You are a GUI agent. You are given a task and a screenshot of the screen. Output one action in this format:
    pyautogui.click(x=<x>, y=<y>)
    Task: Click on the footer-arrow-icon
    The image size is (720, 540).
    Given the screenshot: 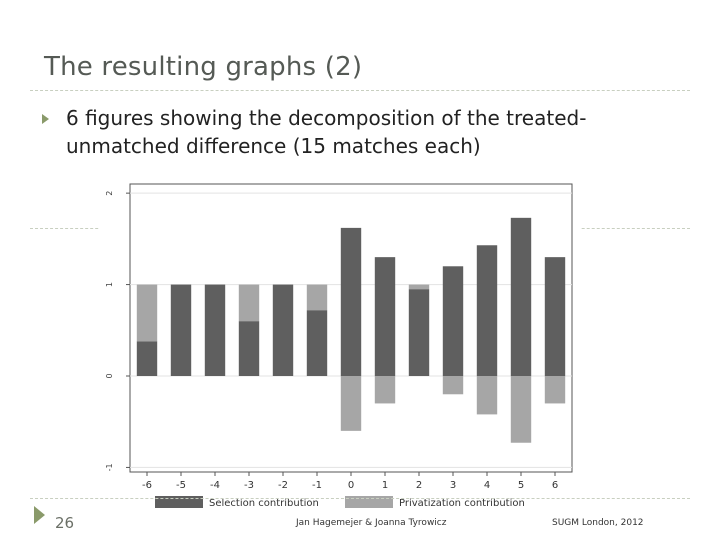 What is the action you would take?
    pyautogui.click(x=39, y=515)
    